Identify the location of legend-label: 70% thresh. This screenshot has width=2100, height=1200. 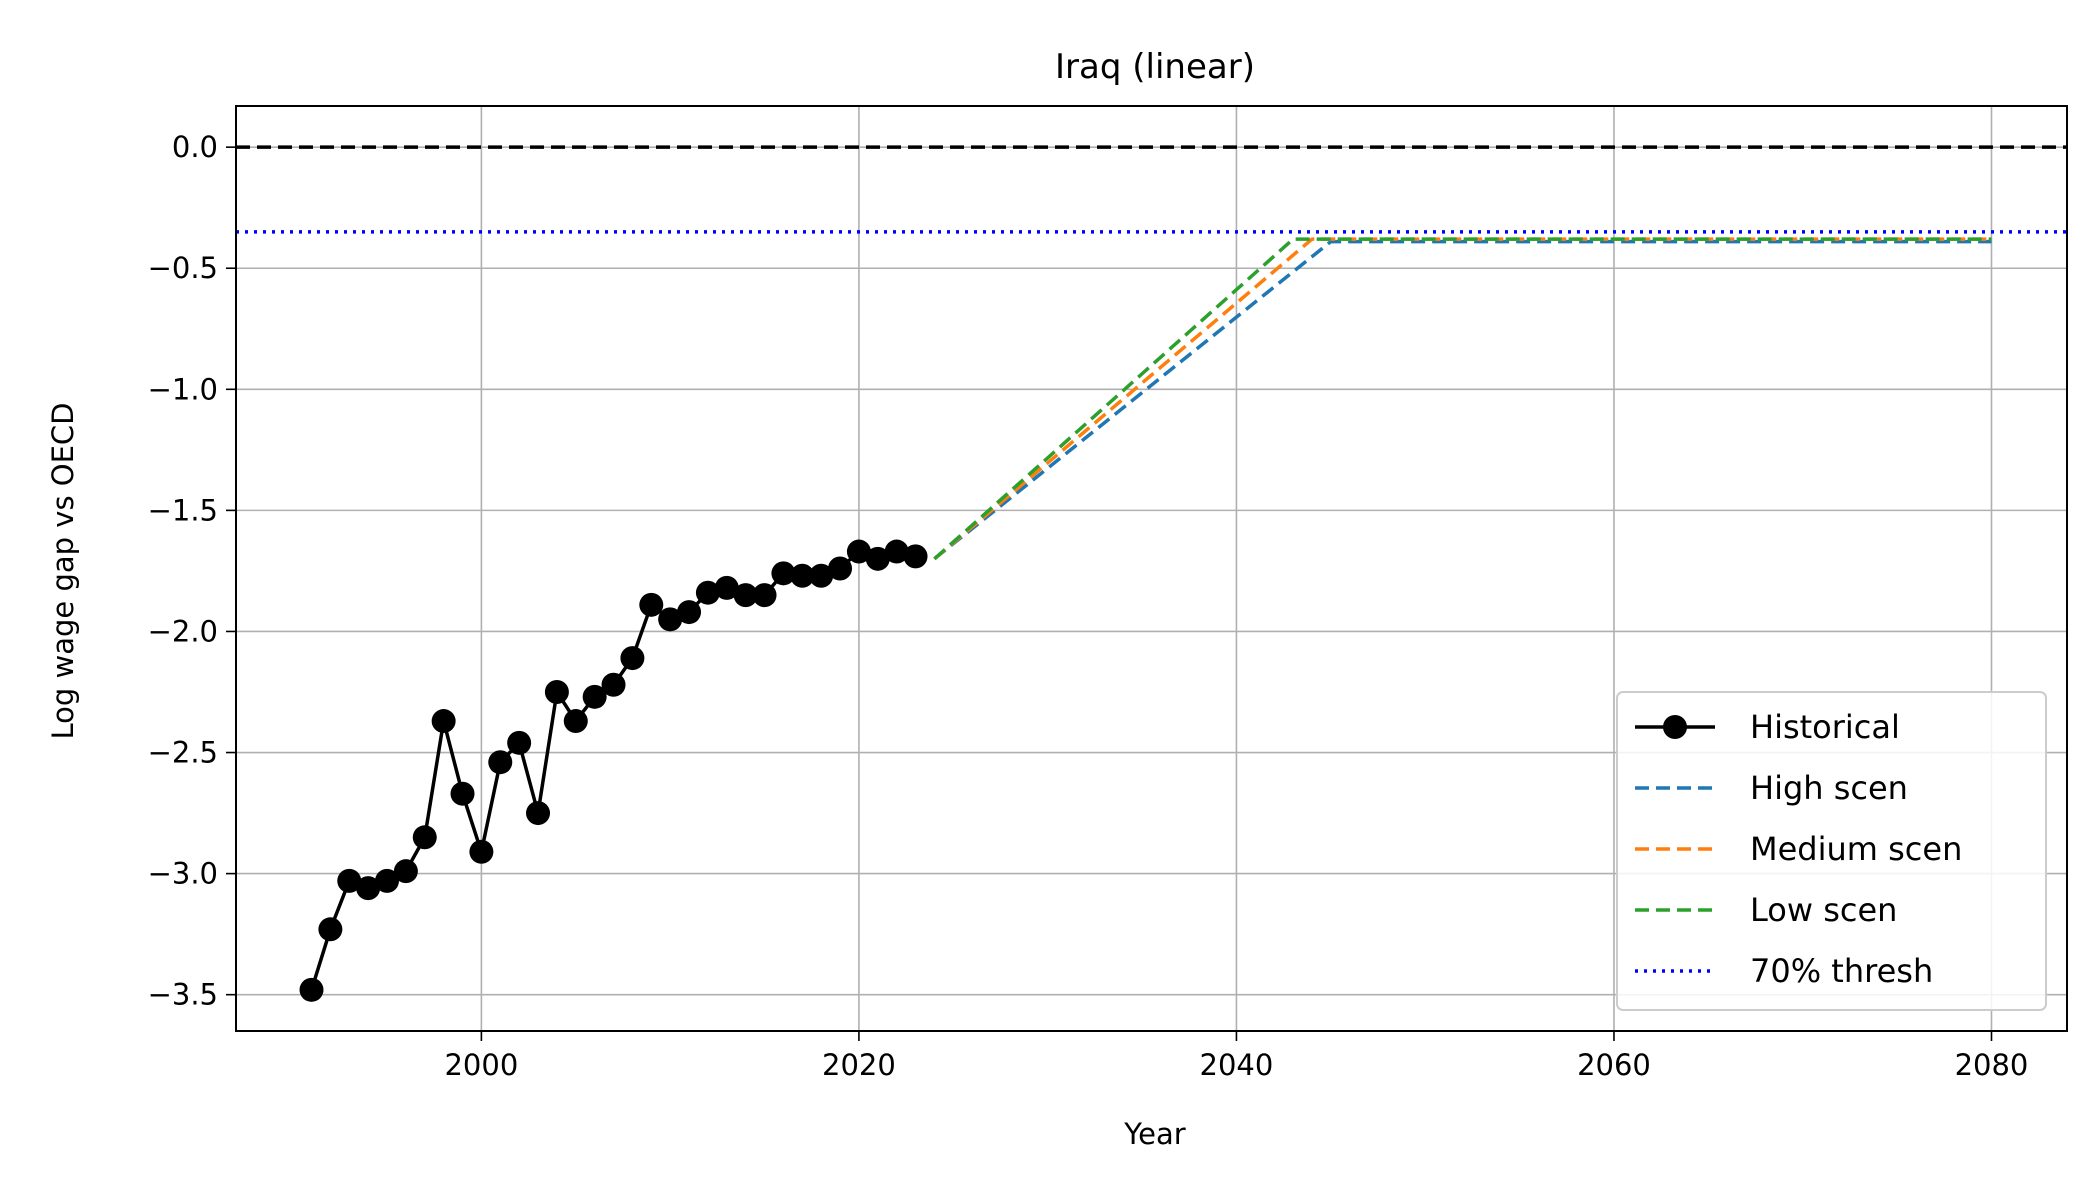
(1841, 971).